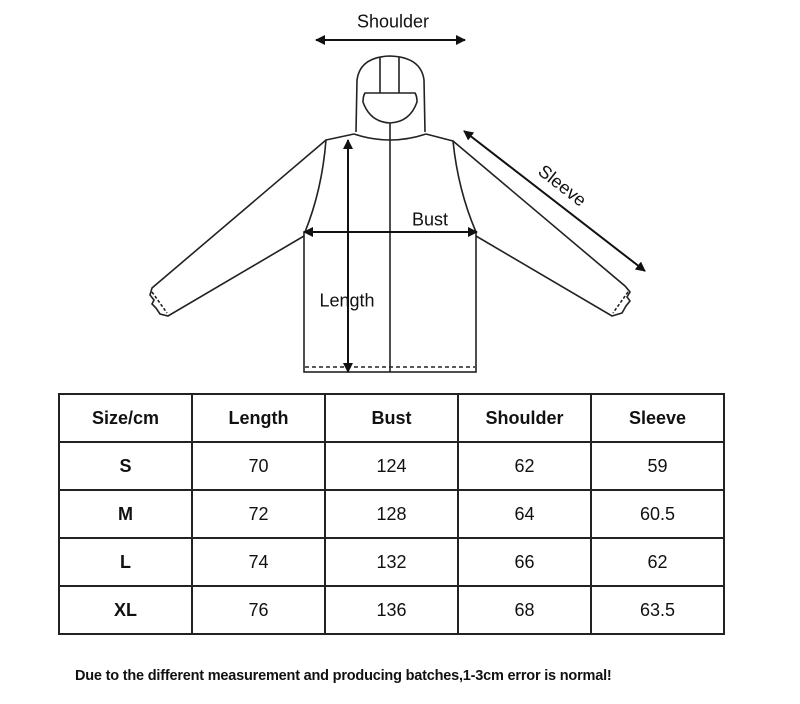 The height and width of the screenshot is (704, 800). Describe the element at coordinates (430, 219) in the screenshot. I see `bust-label: Bust` at that location.